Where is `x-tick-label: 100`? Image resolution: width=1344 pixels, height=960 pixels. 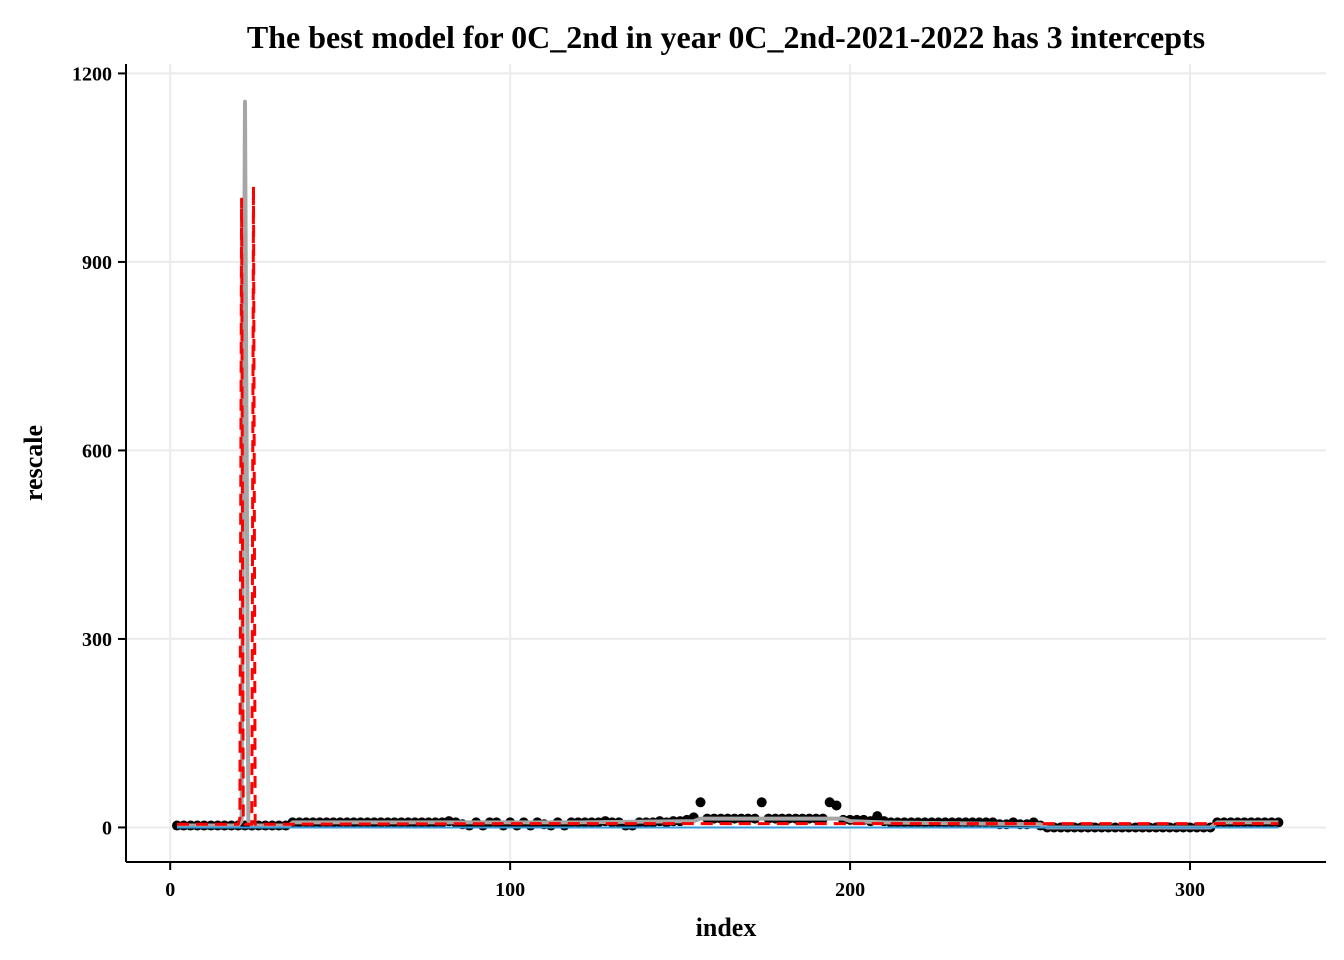
x-tick-label: 100 is located at coordinates (510, 890).